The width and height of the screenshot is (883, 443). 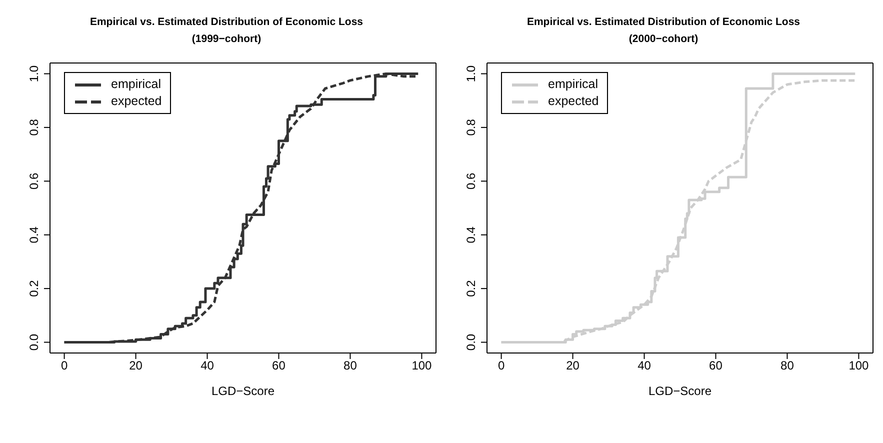 I want to click on chart-subtitle: (1999−cohort), so click(x=226, y=39).